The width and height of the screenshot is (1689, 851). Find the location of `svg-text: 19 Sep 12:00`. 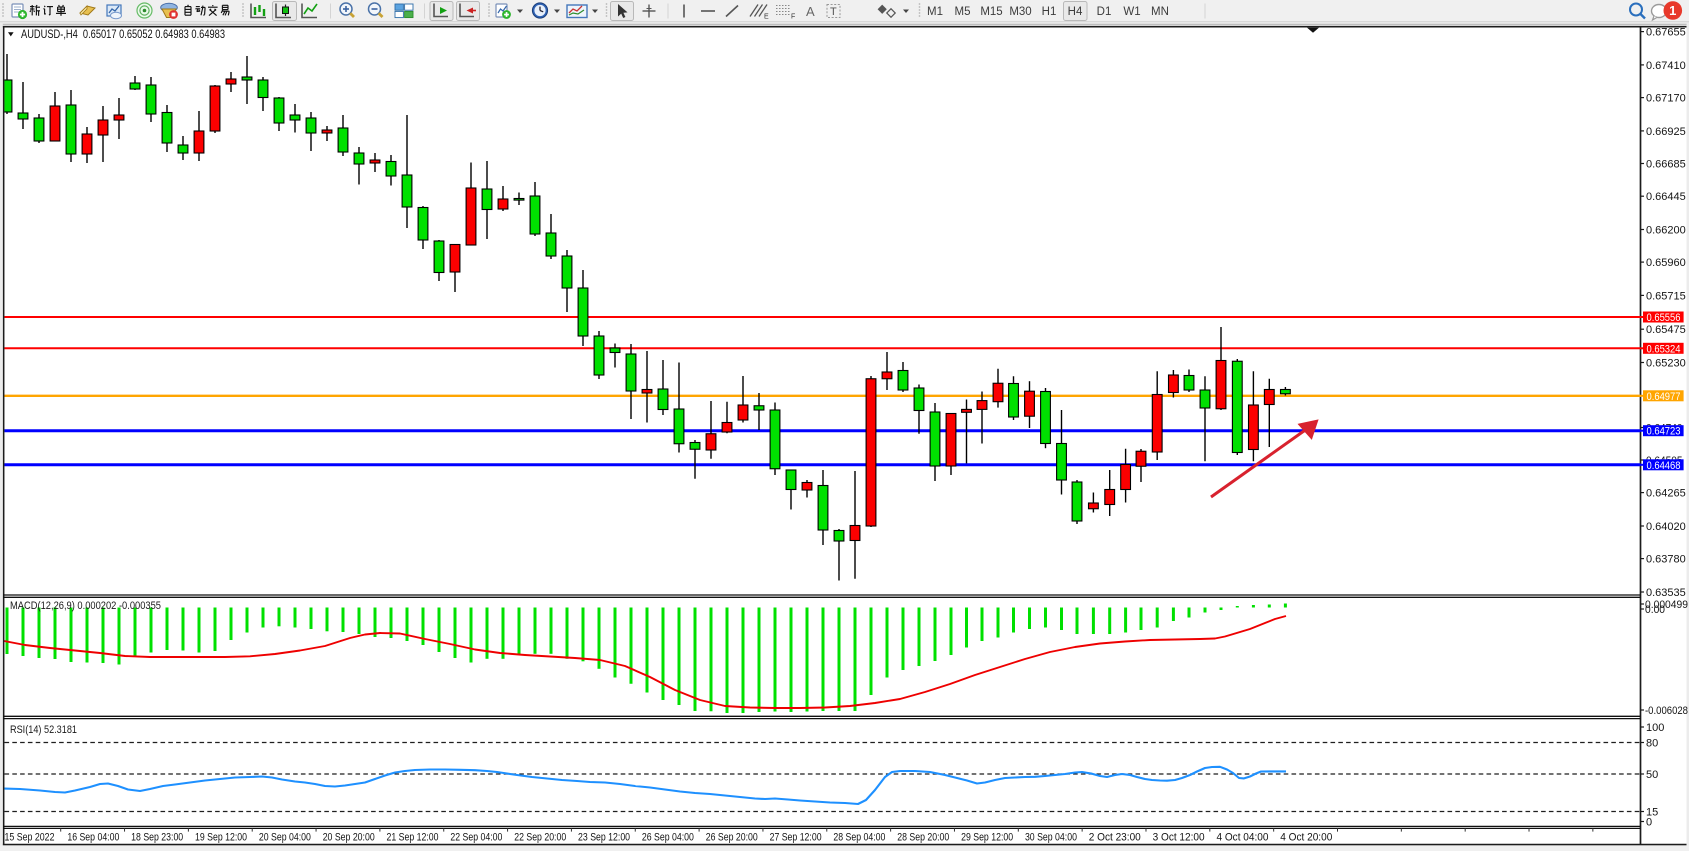

svg-text: 19 Sep 12:00 is located at coordinates (221, 837).